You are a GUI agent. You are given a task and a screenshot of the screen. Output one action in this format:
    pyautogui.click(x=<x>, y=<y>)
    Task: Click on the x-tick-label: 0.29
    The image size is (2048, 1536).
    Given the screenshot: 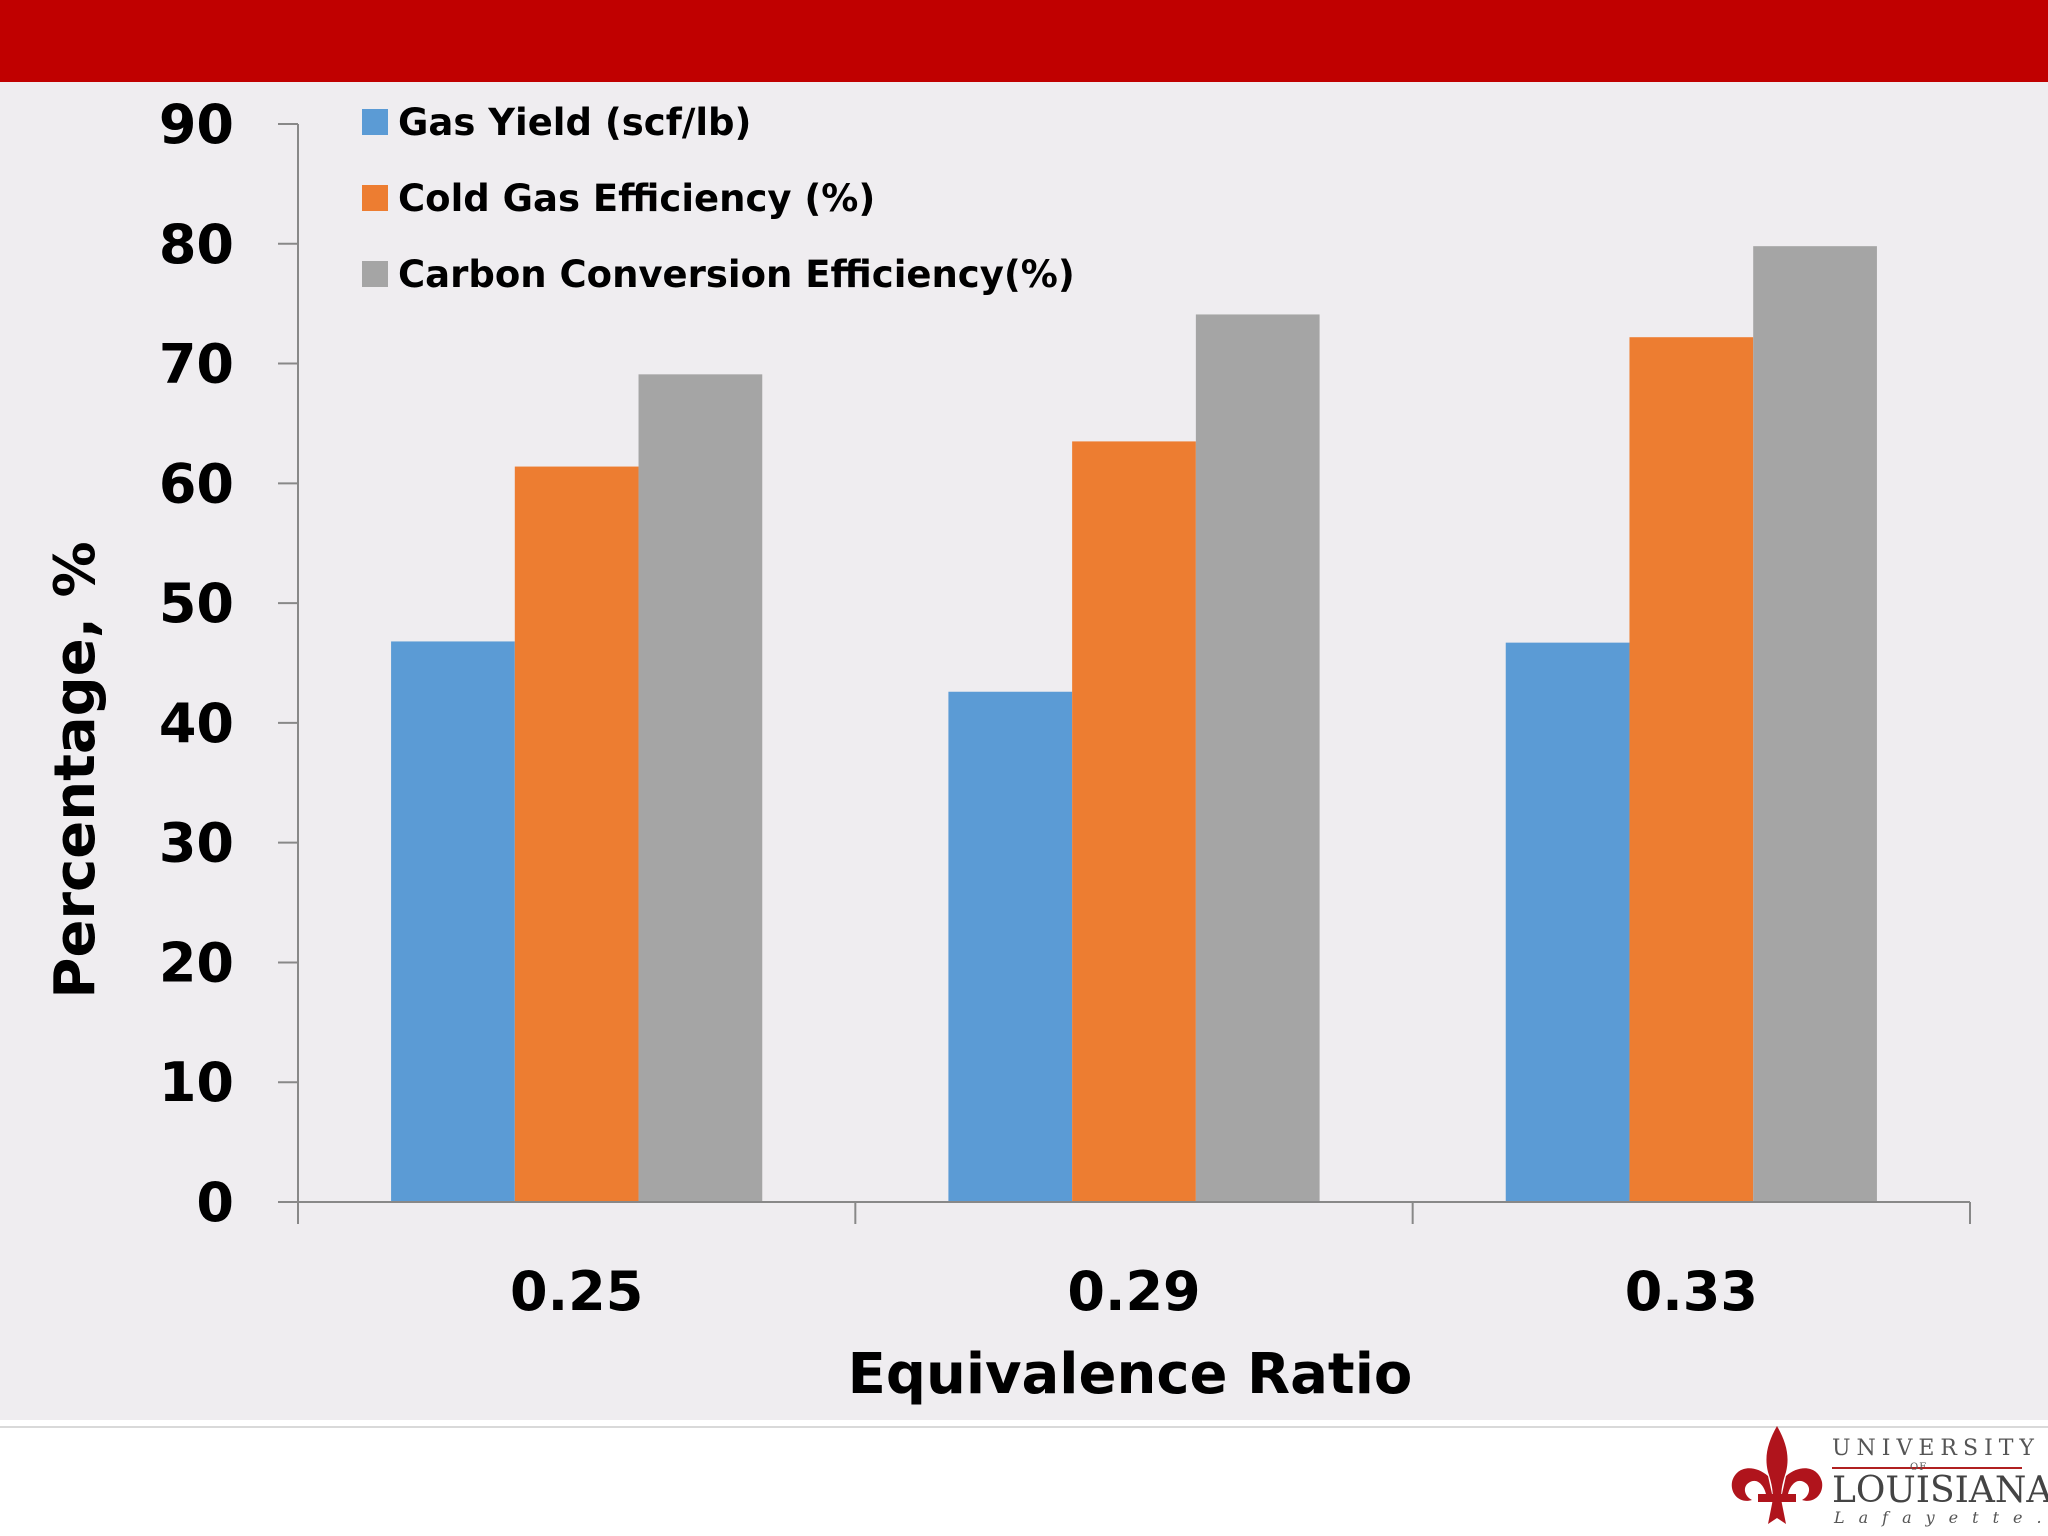 What is the action you would take?
    pyautogui.click(x=1133, y=1291)
    